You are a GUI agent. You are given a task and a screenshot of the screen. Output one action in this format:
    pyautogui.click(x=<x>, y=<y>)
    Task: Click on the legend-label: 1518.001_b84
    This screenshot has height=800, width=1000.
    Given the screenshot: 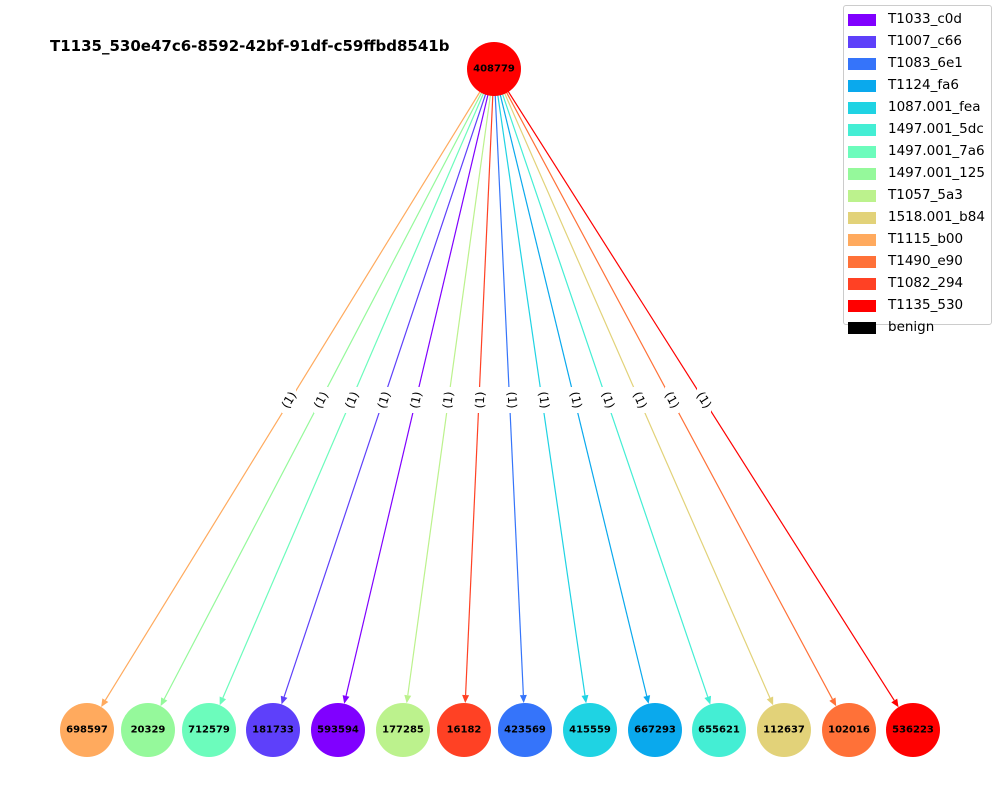 What is the action you would take?
    pyautogui.click(x=936, y=217)
    